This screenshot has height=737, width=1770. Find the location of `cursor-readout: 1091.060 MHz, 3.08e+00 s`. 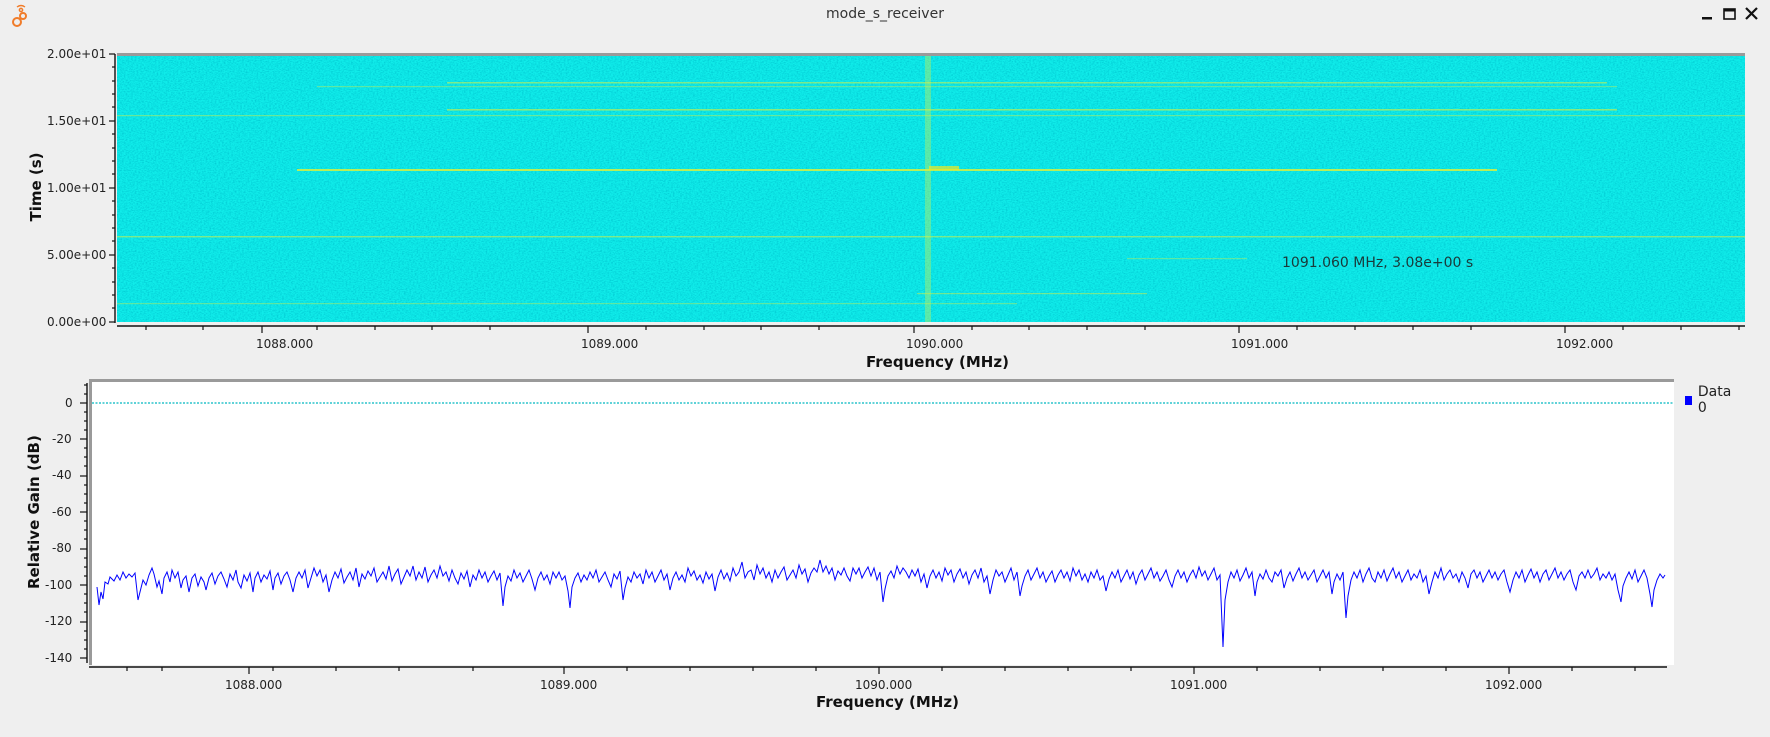

cursor-readout: 1091.060 MHz, 3.08e+00 s is located at coordinates (1378, 263).